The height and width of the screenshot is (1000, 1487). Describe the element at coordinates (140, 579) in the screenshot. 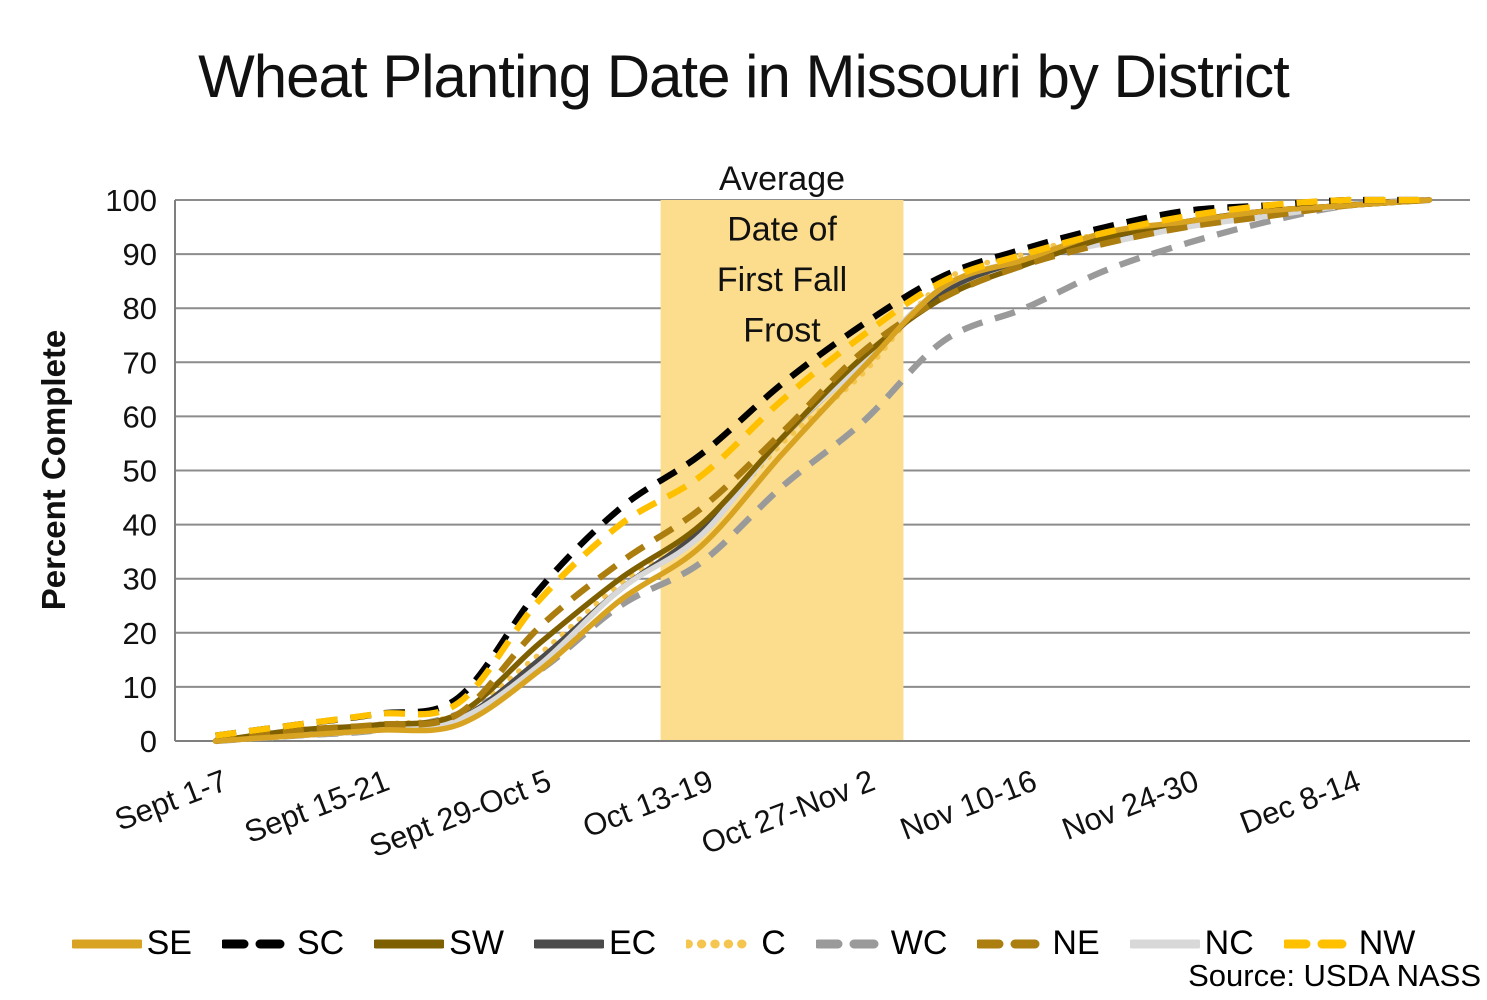

I see `y-tick-label: 30` at that location.